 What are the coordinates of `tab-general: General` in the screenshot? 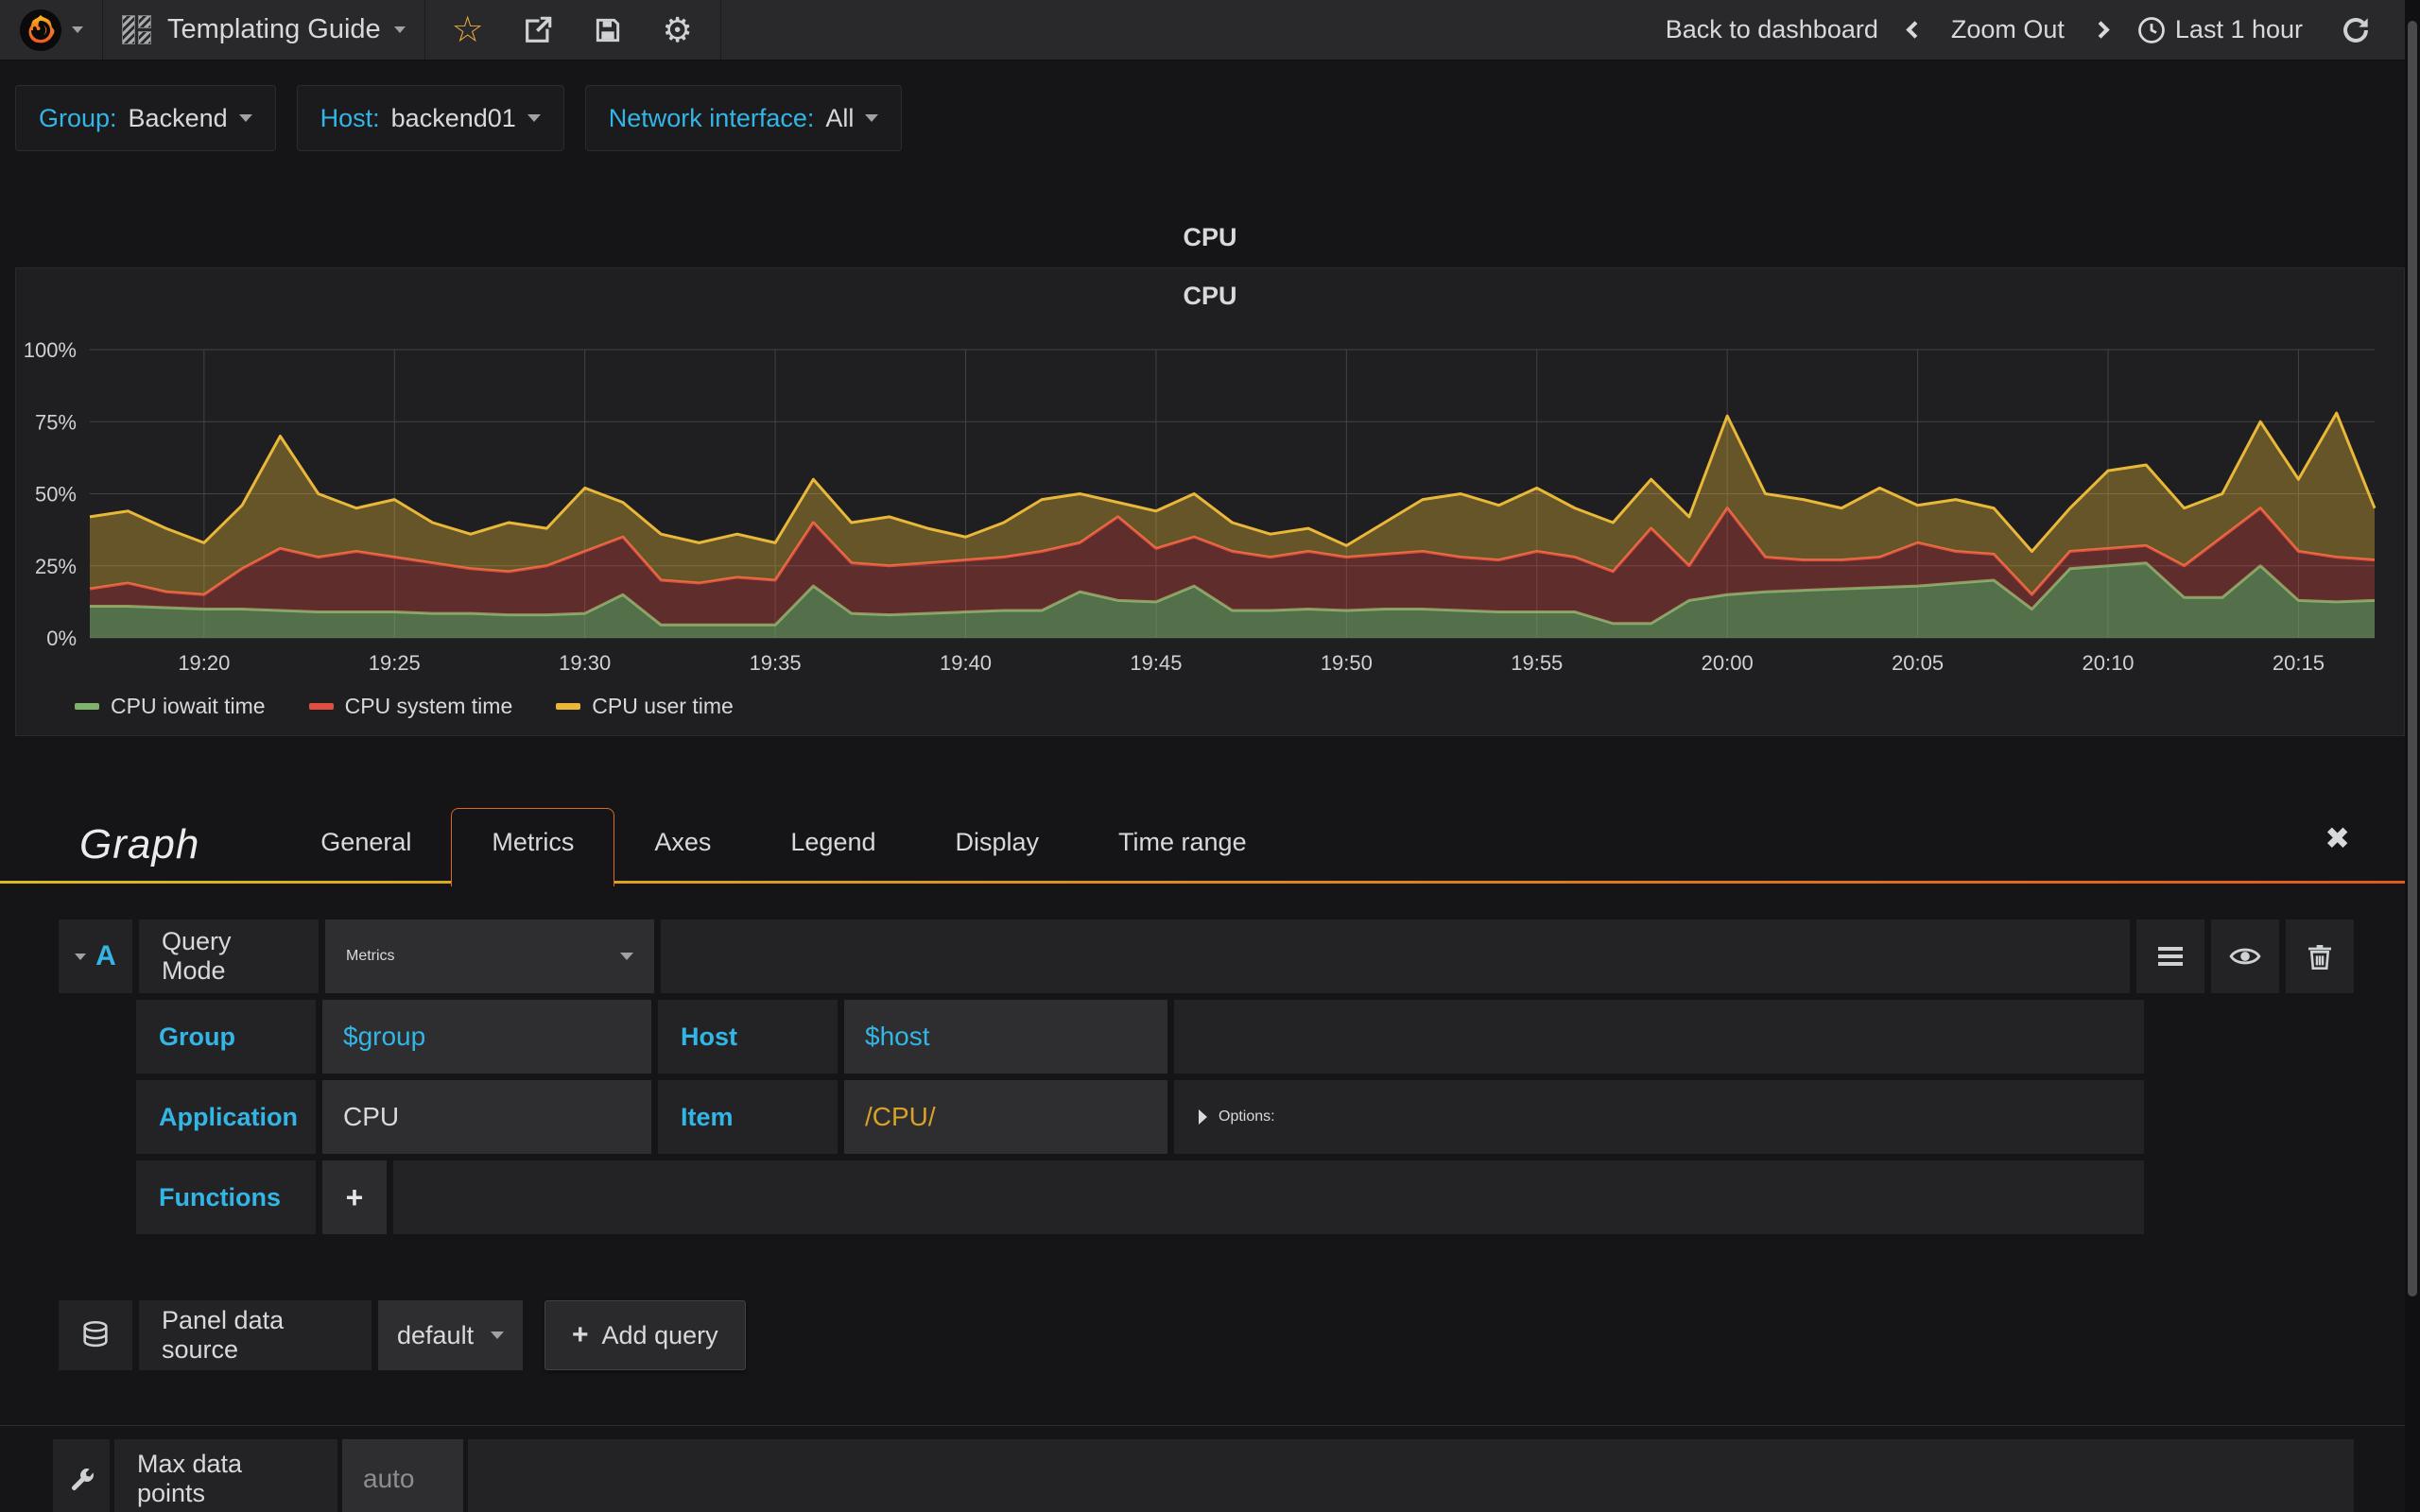 It's located at (366, 842).